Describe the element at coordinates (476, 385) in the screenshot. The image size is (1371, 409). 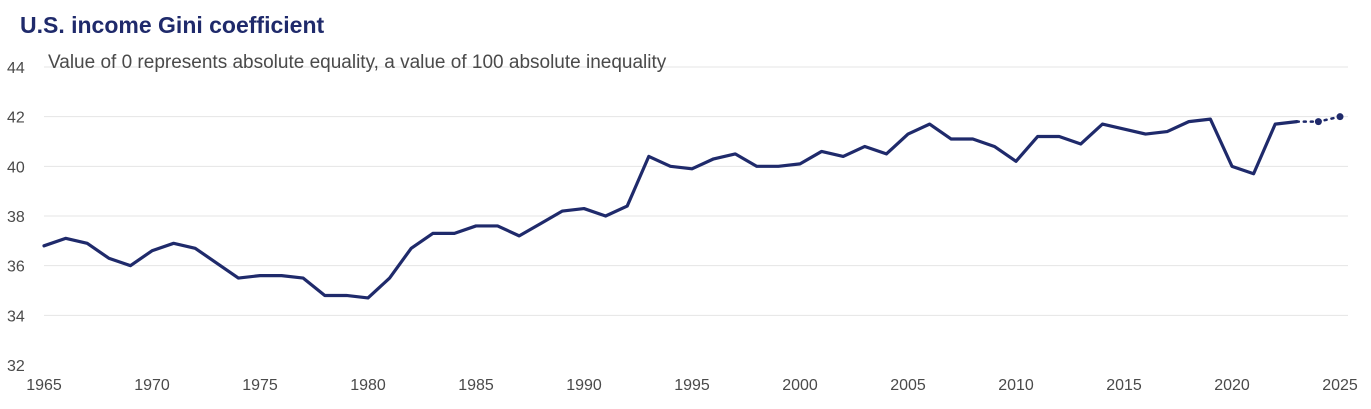
I see `x-tick-label: 1985` at that location.